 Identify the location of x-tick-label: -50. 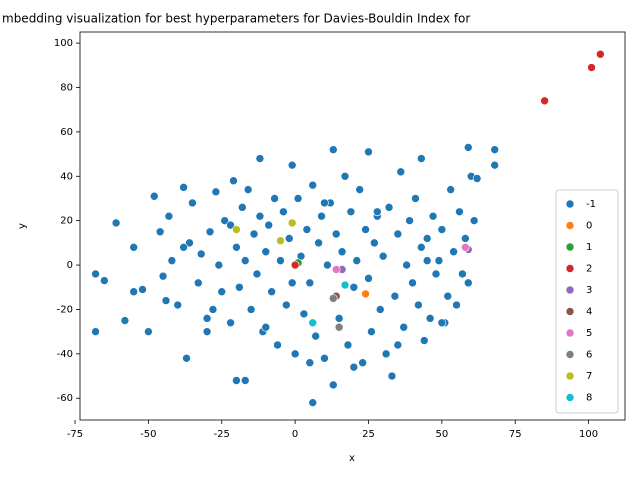
(148, 434).